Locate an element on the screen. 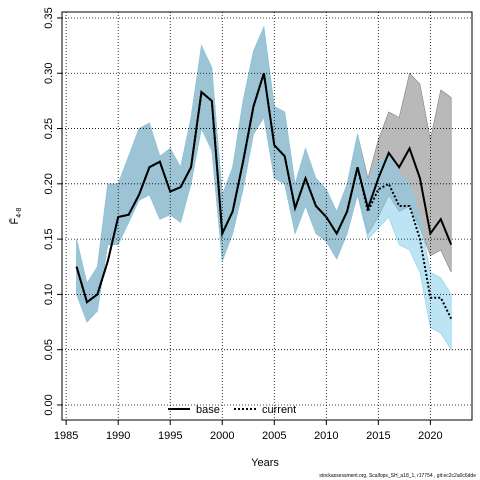 Image resolution: width=480 pixels, height=480 pixels. x-axis-label: Years is located at coordinates (265, 463).